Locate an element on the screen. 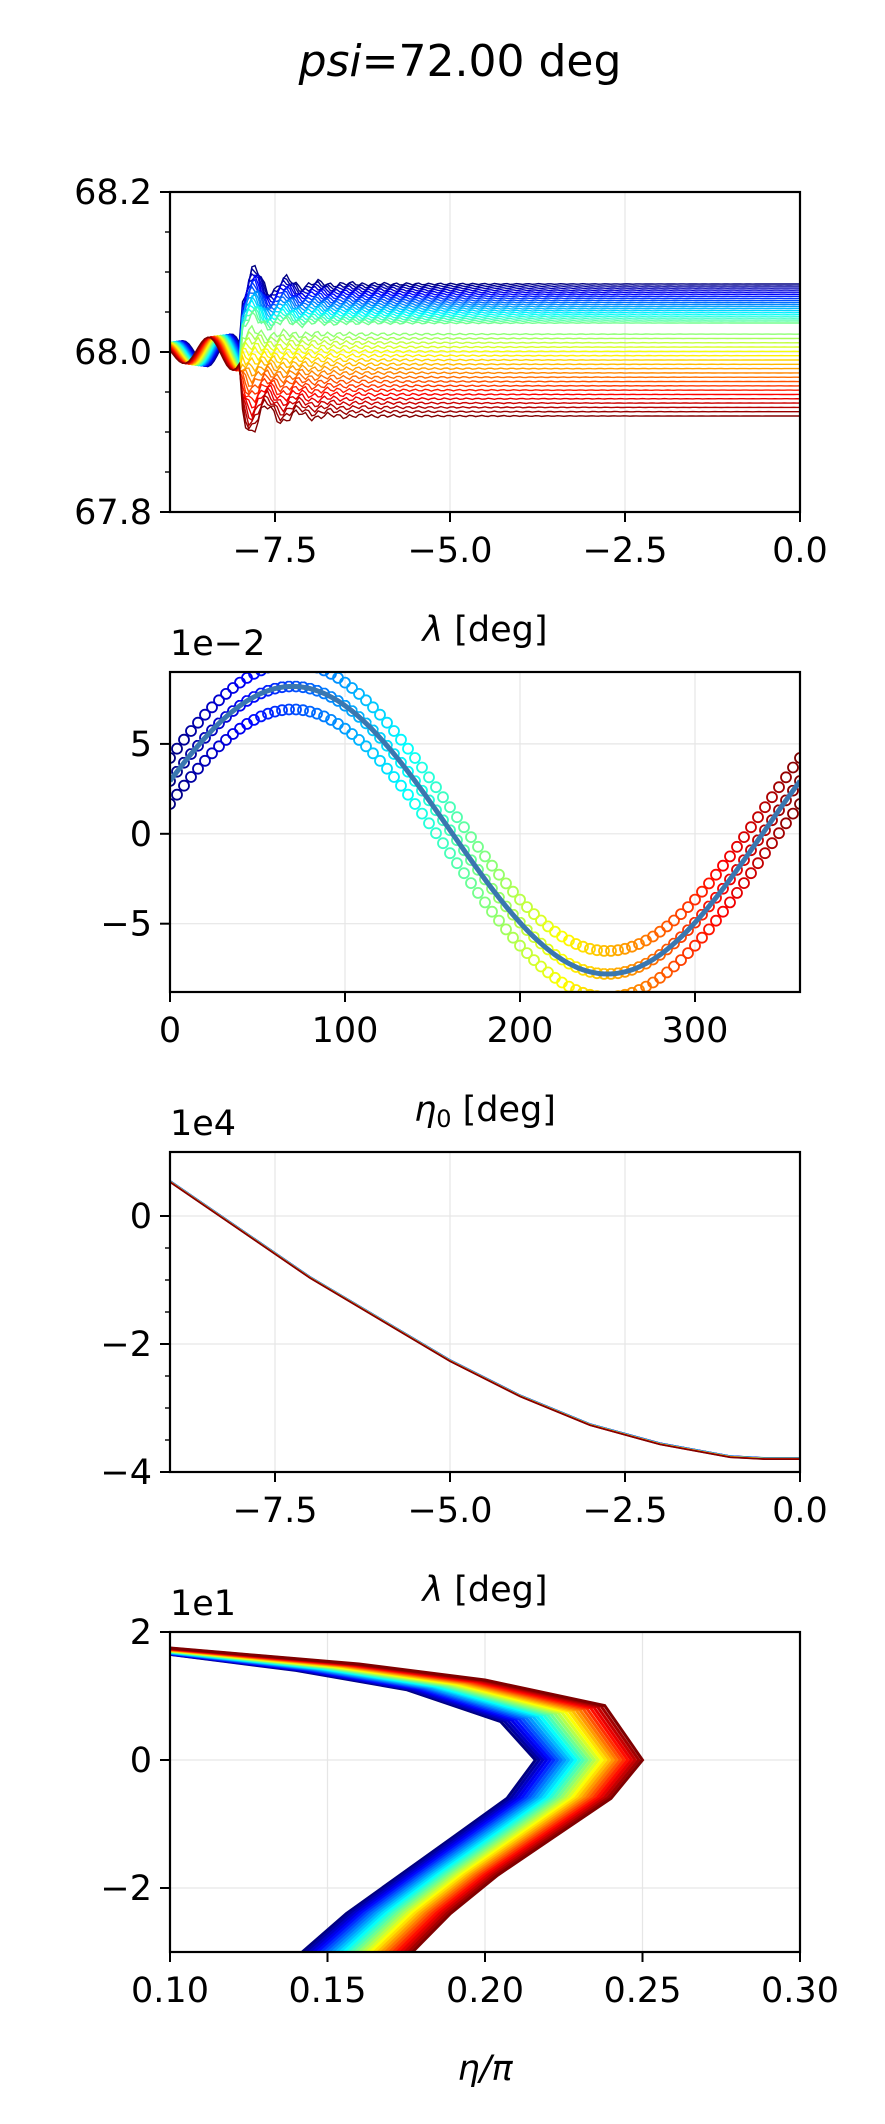  panel-2-frame is located at coordinates (485, 832).